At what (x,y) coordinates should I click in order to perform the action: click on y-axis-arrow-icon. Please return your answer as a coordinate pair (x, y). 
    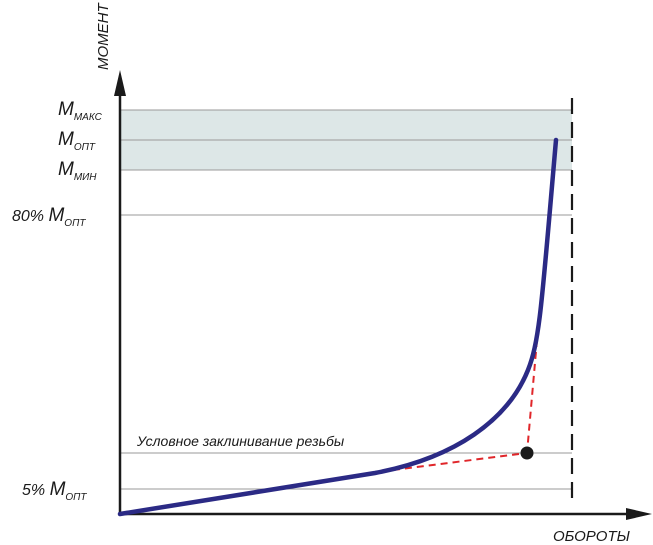
    Looking at the image, I should click on (120, 83).